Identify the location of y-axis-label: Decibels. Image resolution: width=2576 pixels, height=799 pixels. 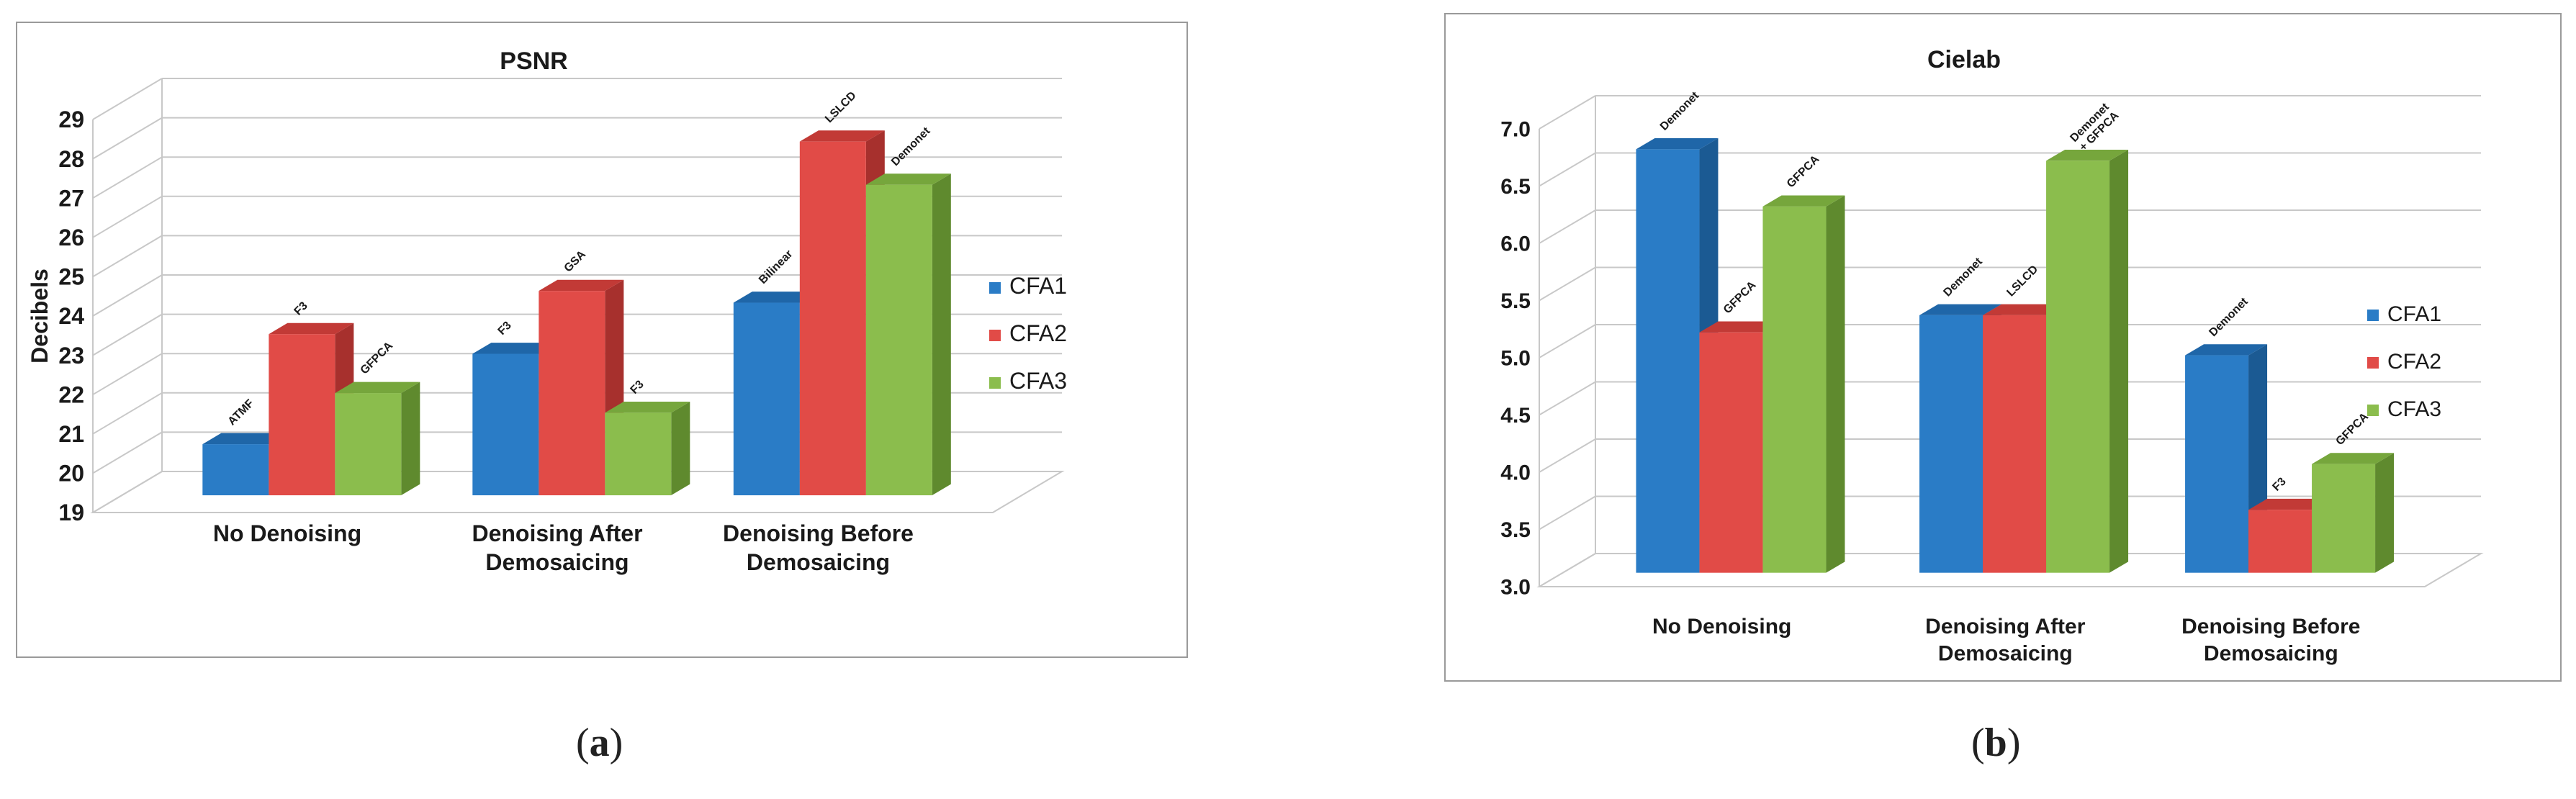
(40, 316).